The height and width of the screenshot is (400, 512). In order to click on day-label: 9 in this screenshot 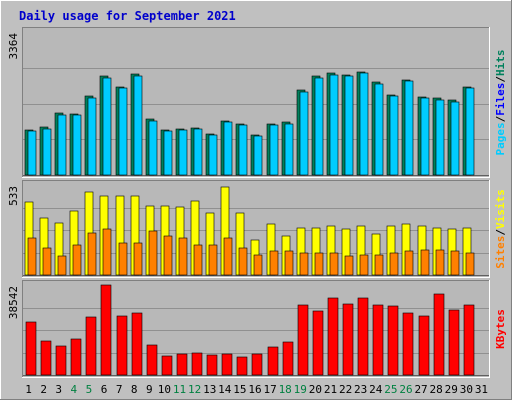, I will do `click(149, 389)`.